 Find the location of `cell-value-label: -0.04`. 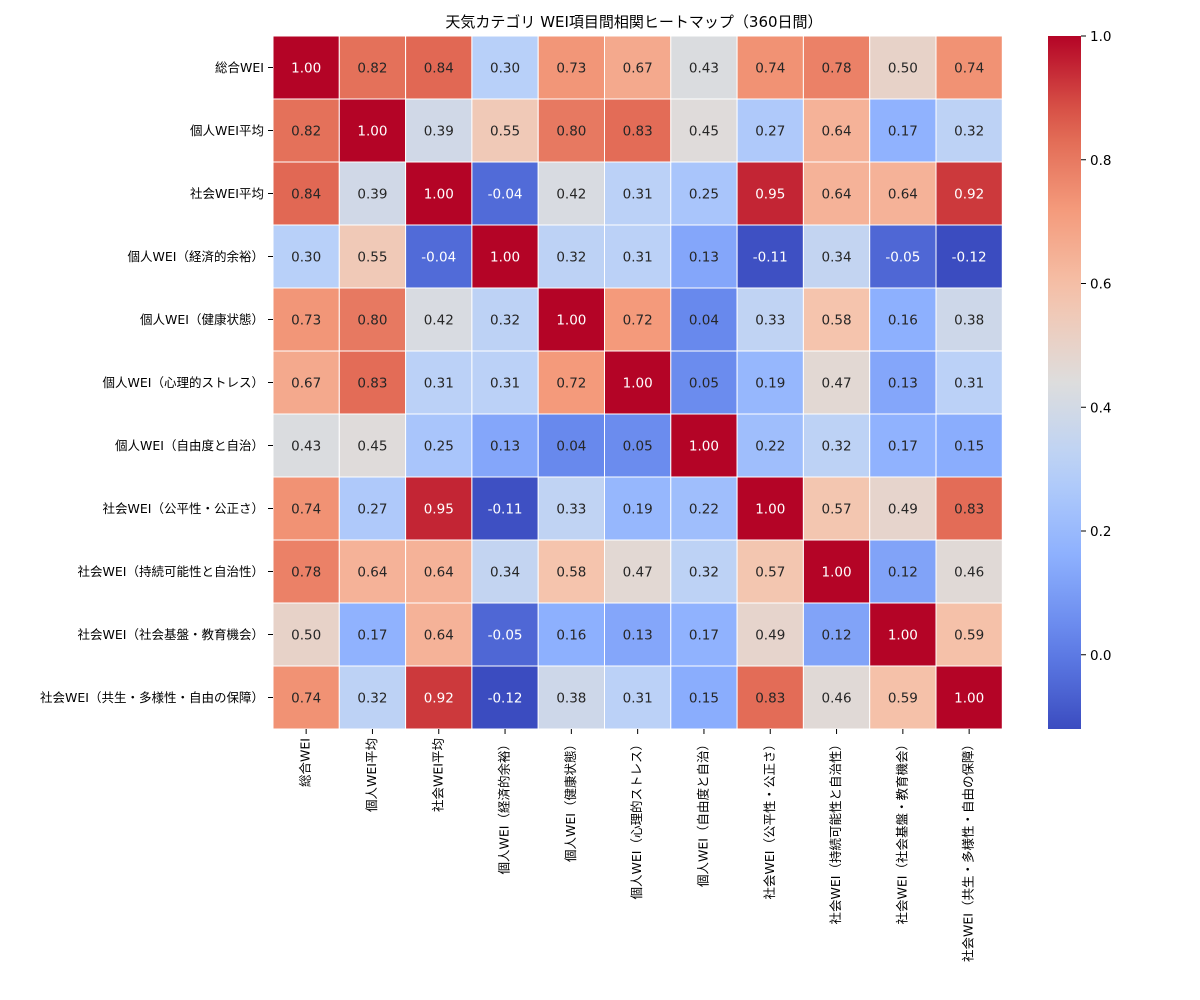

cell-value-label: -0.04 is located at coordinates (438, 258).